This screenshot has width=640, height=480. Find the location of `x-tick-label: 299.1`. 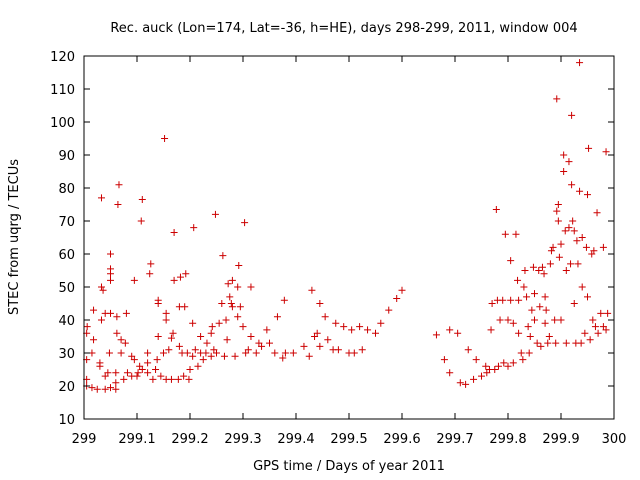

x-tick-label: 299.1 is located at coordinates (136, 439).